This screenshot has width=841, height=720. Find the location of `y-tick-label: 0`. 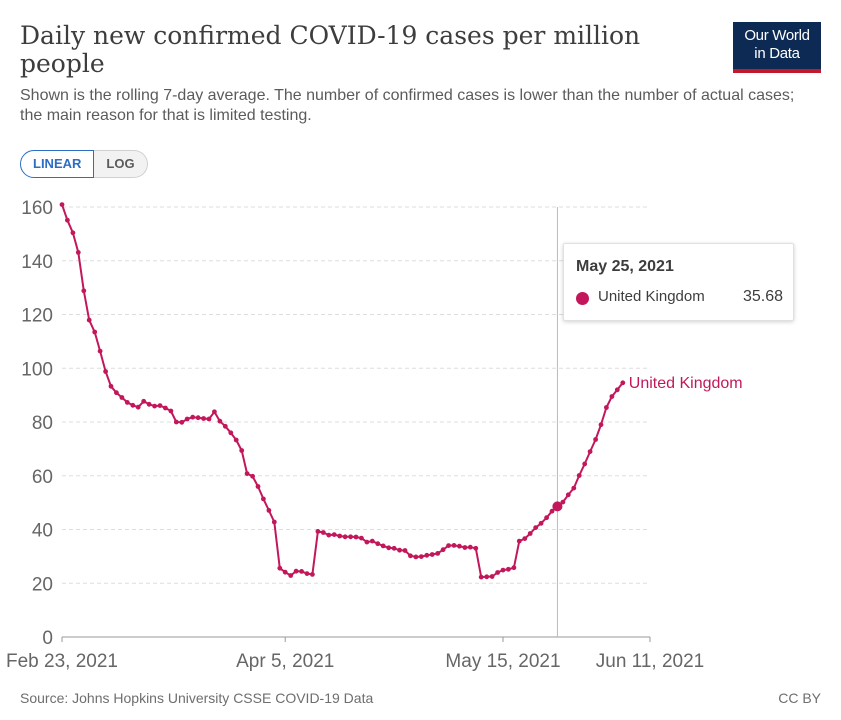

y-tick-label: 0 is located at coordinates (47, 638).